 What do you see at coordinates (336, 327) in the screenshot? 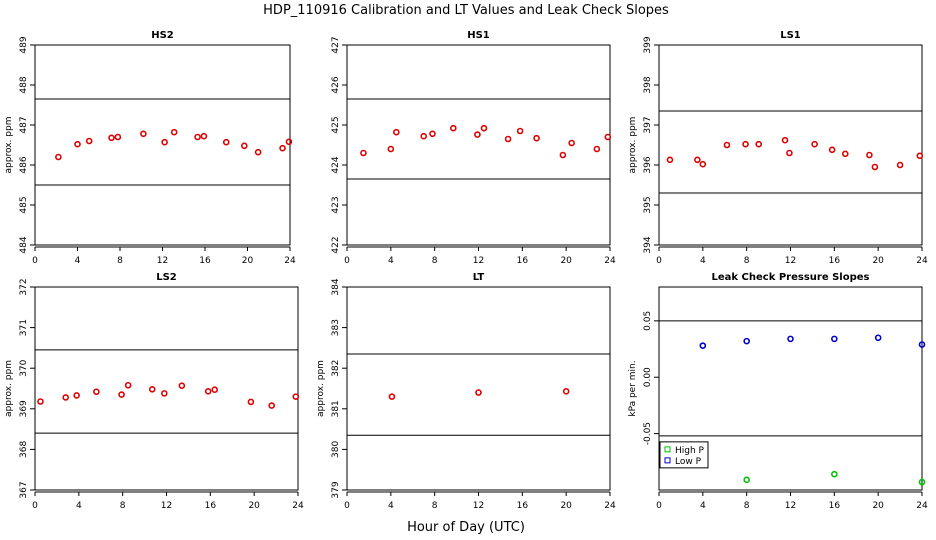
I see `y-tick-label: 383` at bounding box center [336, 327].